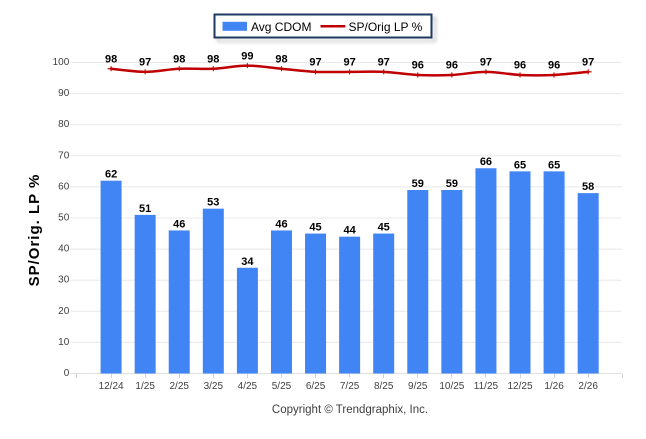  I want to click on svg-text: 7/25, so click(350, 386).